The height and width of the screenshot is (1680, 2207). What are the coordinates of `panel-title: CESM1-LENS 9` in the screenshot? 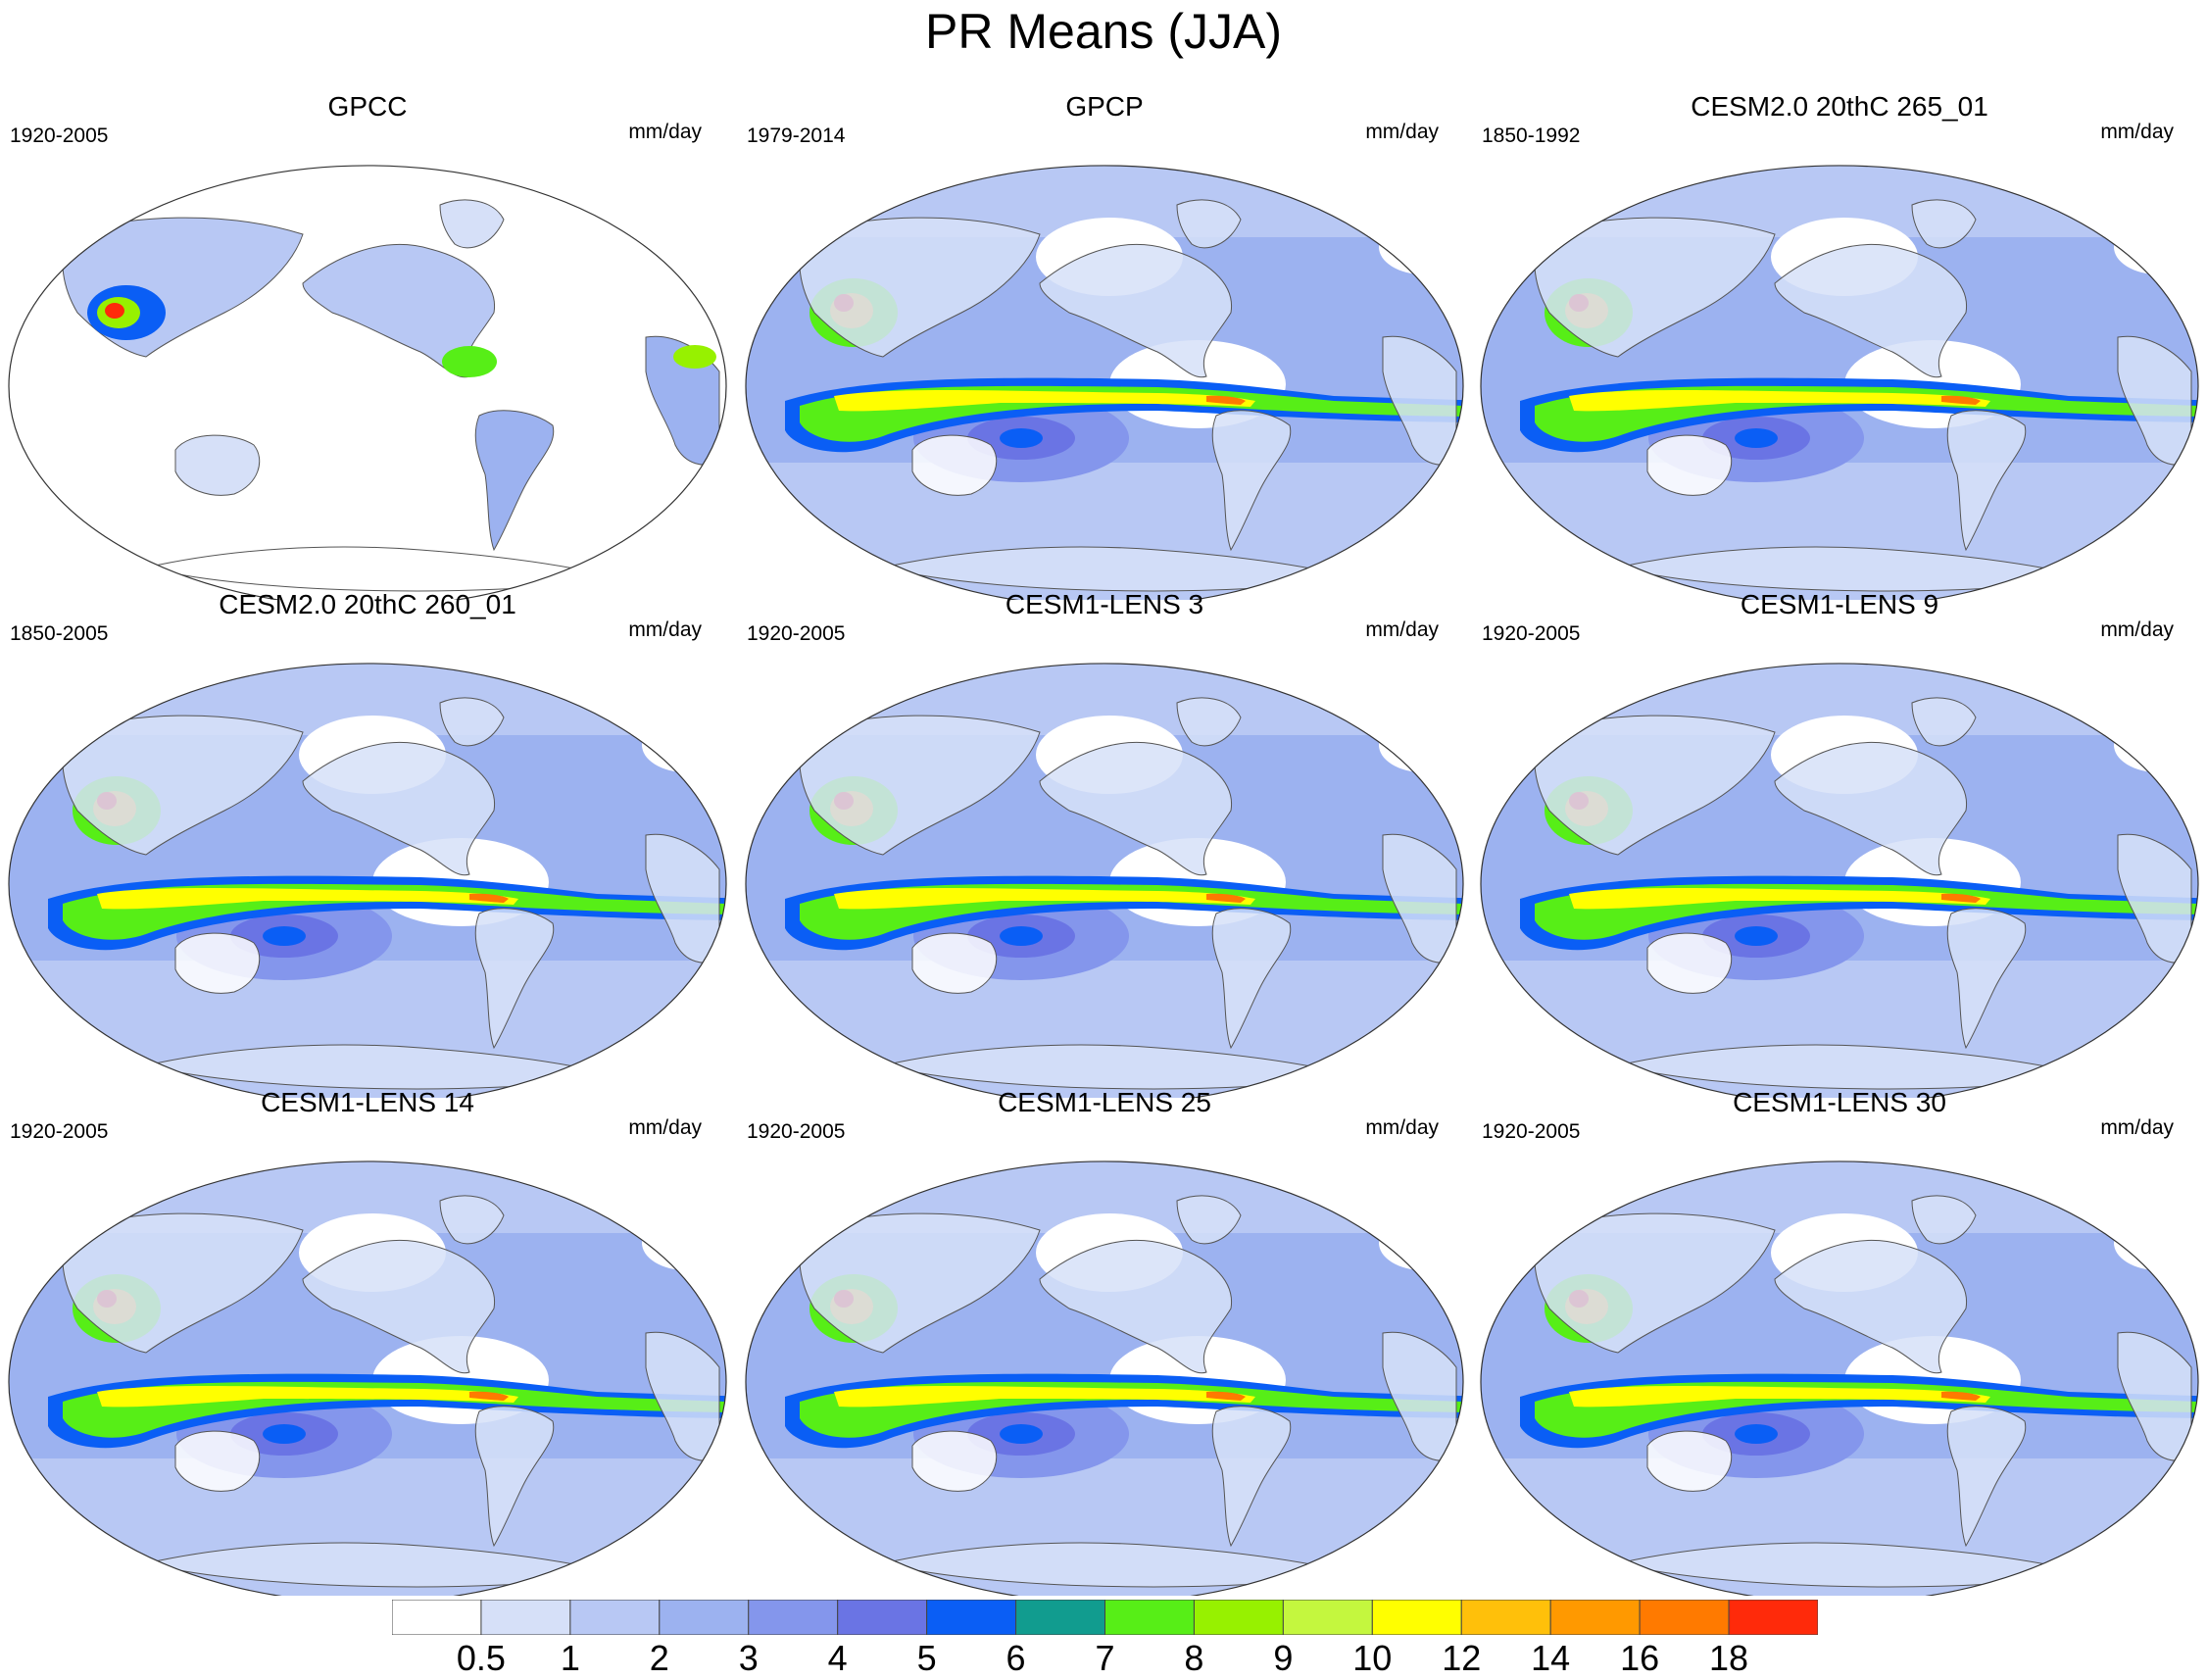 It's located at (1839, 604).